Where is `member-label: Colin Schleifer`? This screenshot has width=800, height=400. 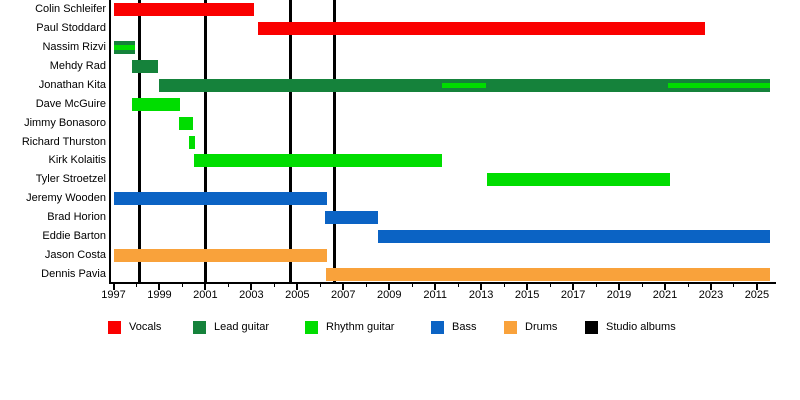 member-label: Colin Schleifer is located at coordinates (70, 9).